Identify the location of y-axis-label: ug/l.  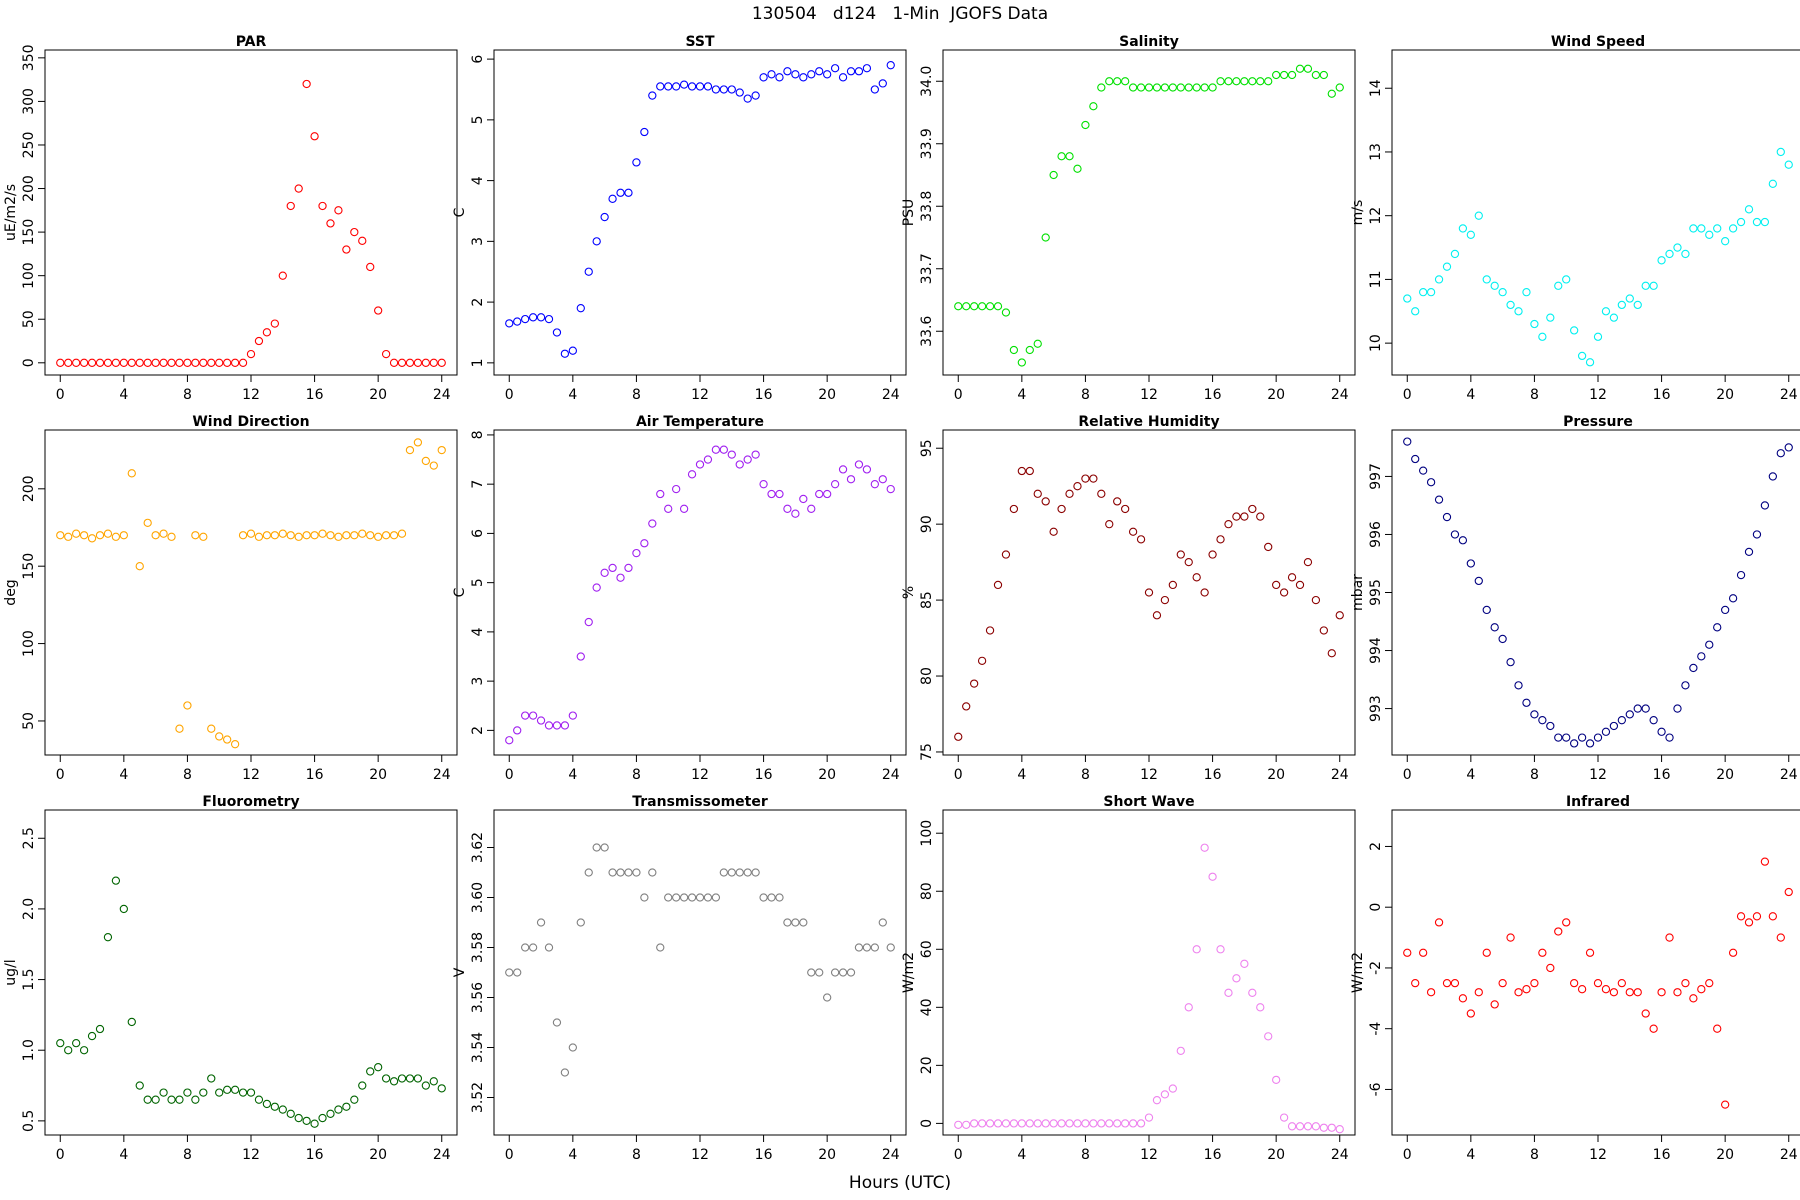
(11, 972).